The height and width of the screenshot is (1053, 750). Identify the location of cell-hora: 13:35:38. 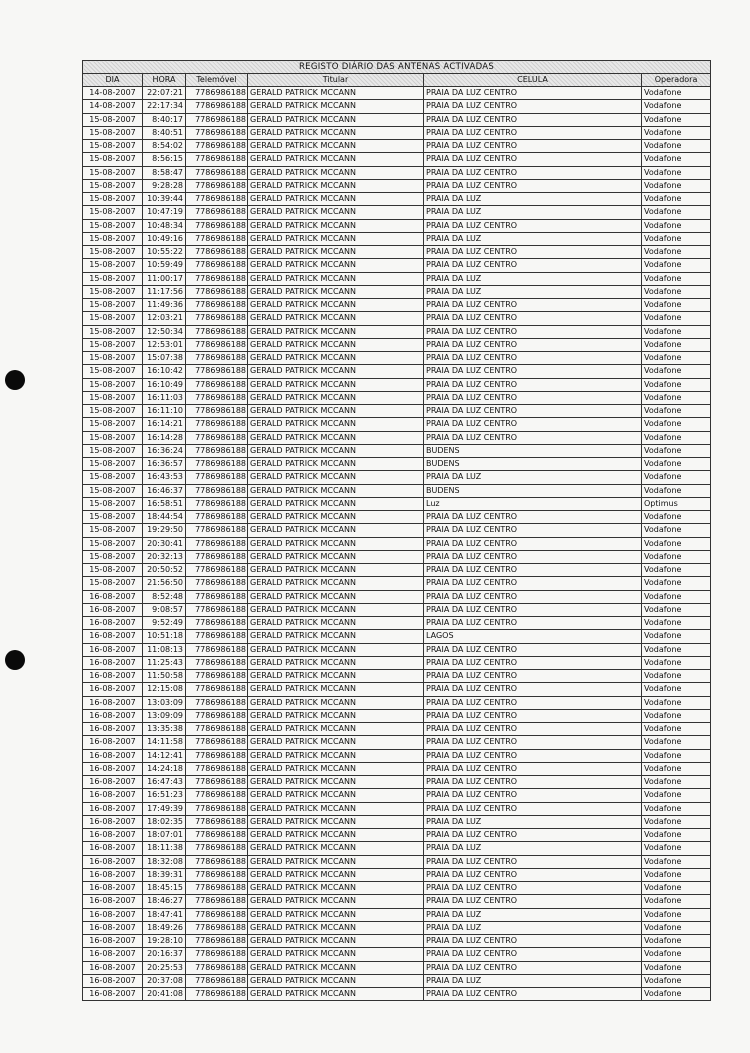
(164, 729).